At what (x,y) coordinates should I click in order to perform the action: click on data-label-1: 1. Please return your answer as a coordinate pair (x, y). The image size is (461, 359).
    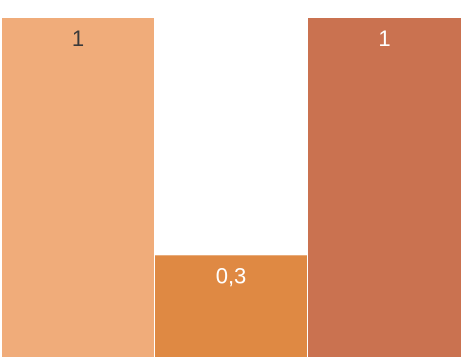
    Looking at the image, I should click on (78, 38).